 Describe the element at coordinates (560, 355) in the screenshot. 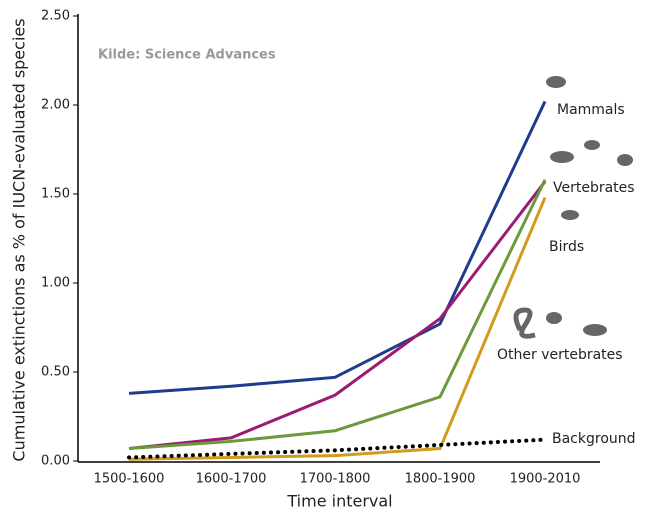

I see `series-label: Other vertebrates` at that location.